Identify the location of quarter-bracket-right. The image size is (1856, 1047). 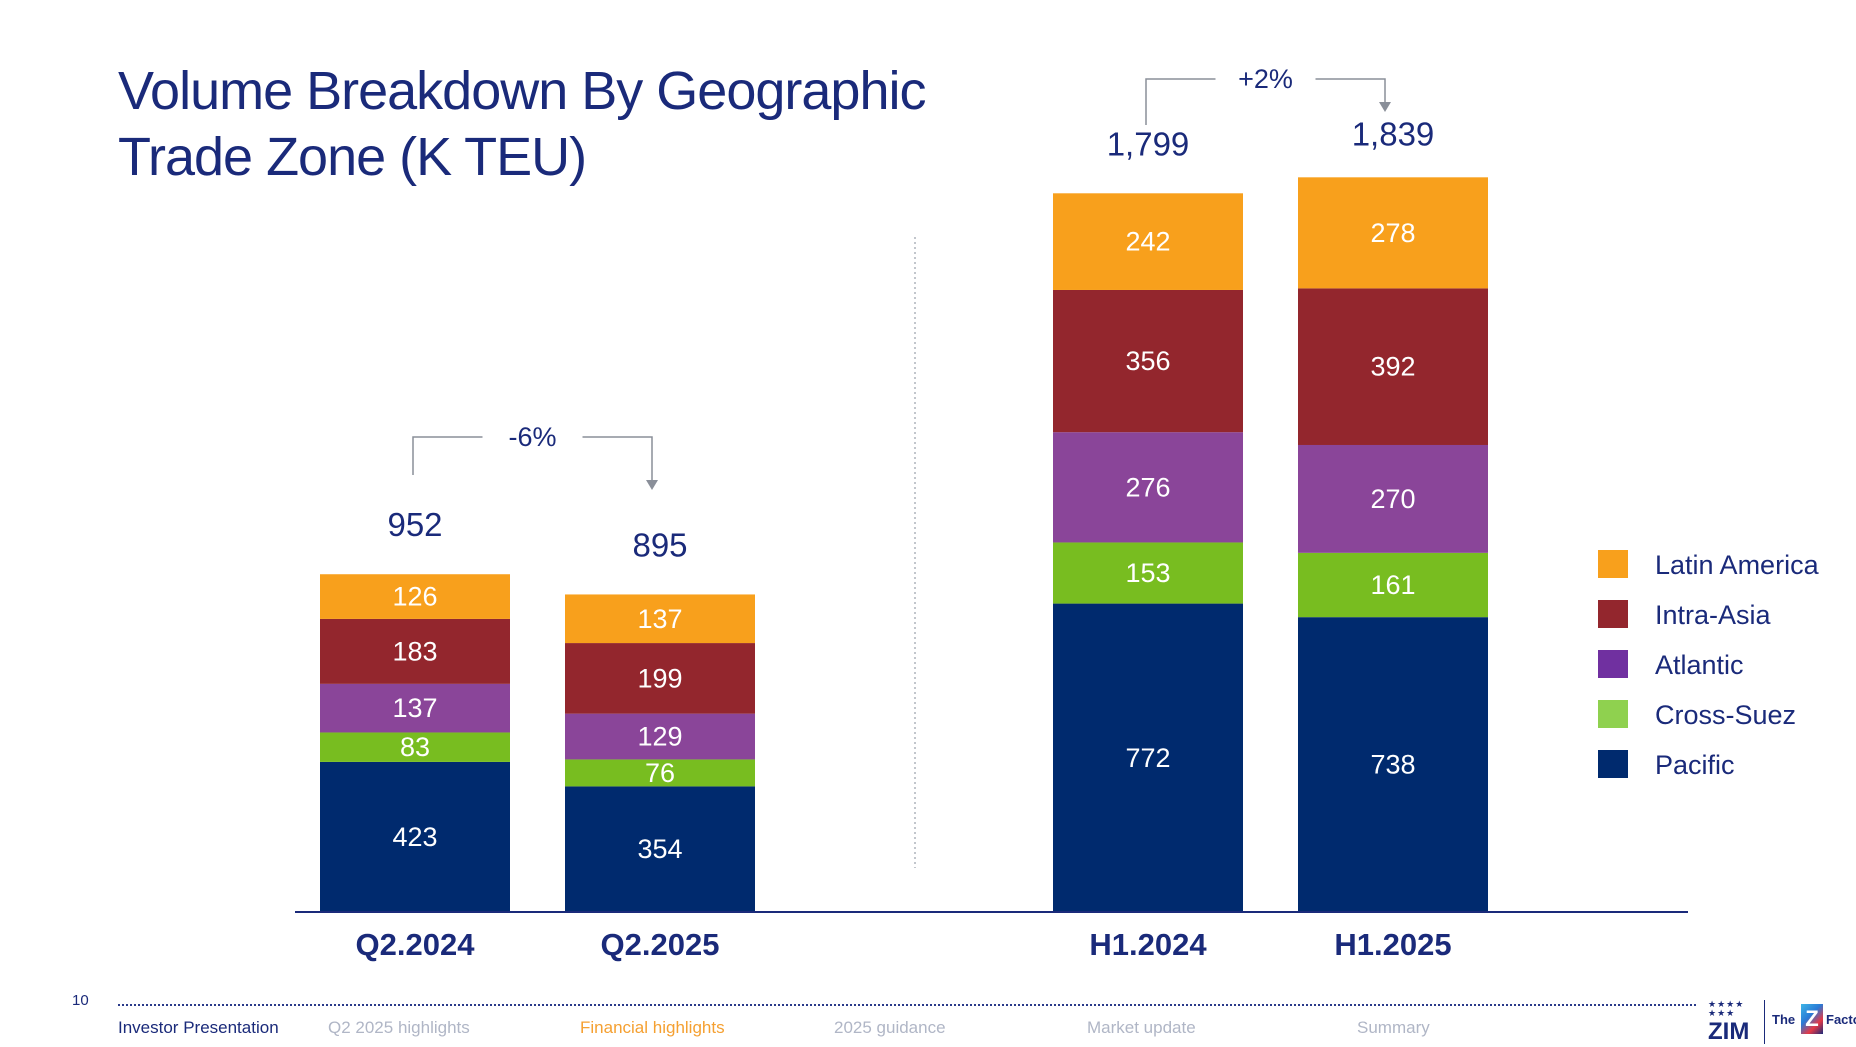
(617, 459).